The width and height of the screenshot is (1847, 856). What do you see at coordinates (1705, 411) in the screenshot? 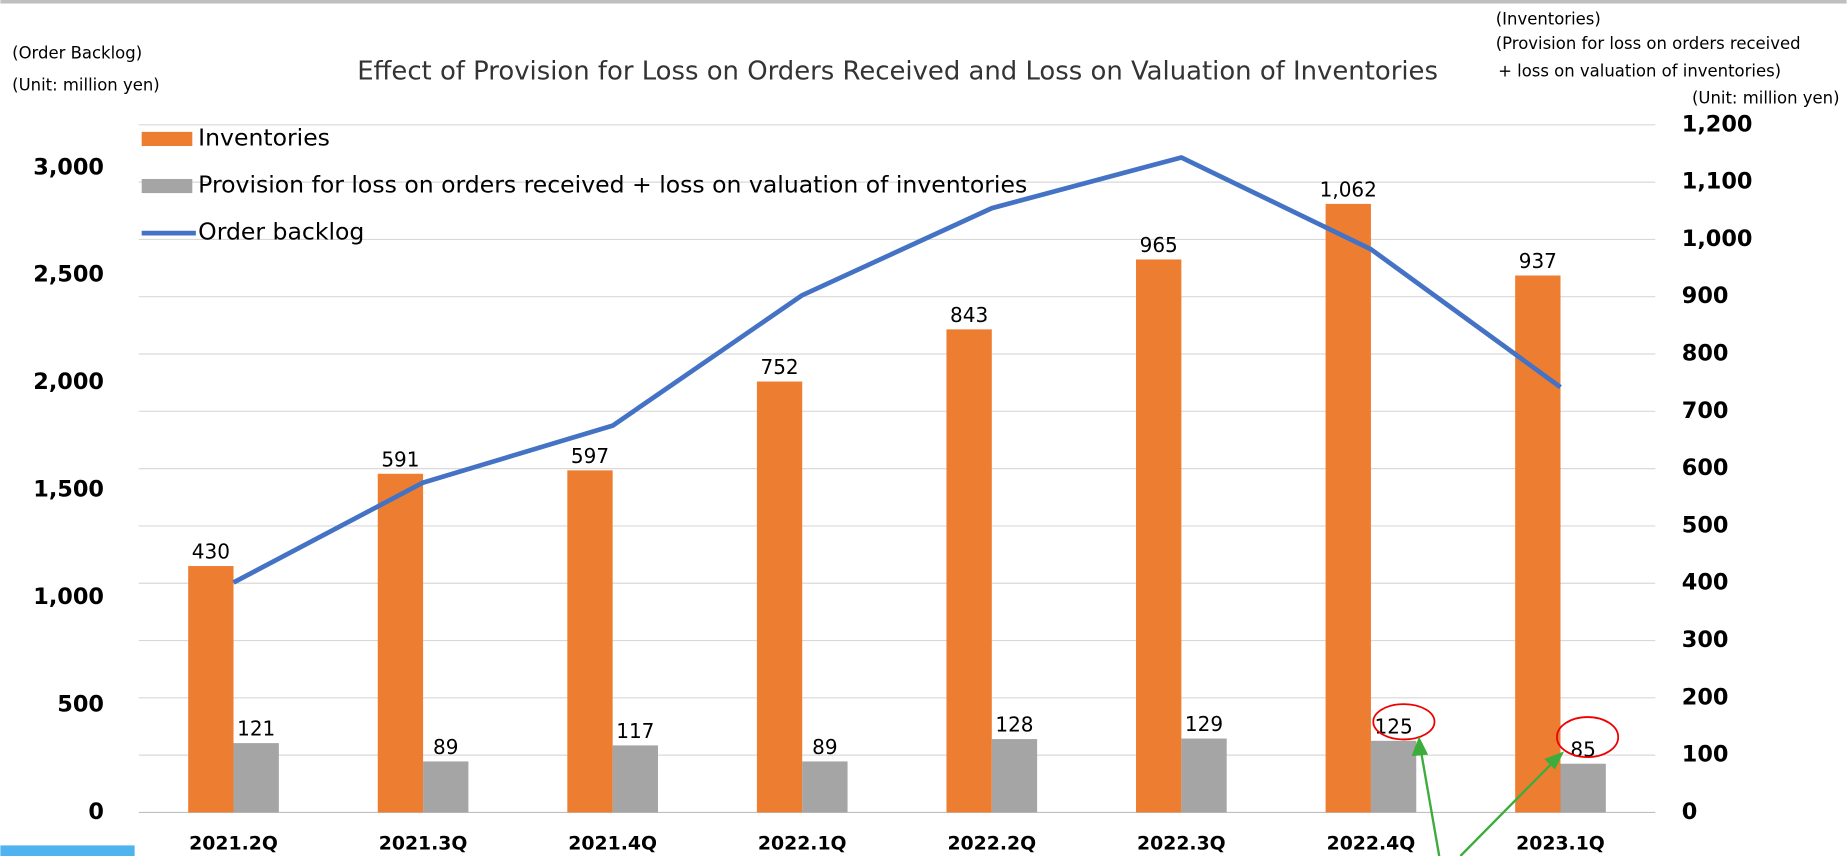
I see `y2-tick-label: 700` at bounding box center [1705, 411].